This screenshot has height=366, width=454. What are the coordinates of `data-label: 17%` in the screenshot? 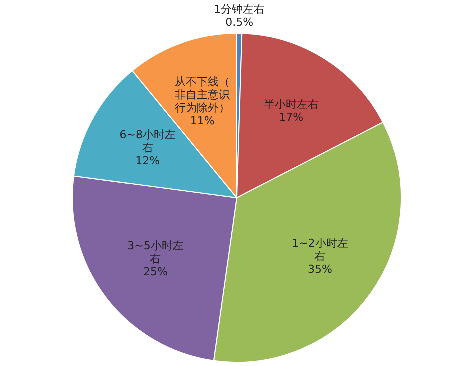 It's located at (291, 117).